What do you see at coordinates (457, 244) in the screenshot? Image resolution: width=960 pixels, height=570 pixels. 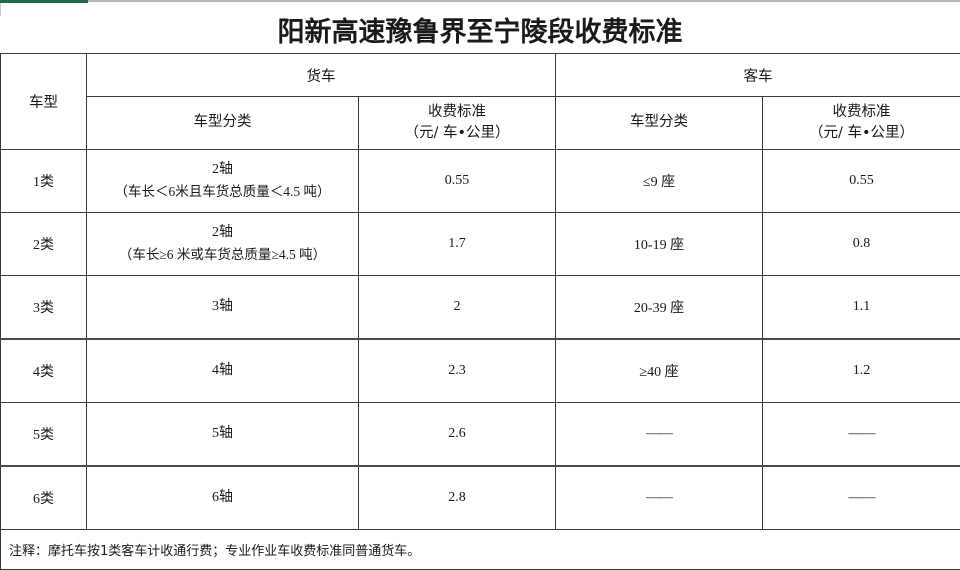 I see `cell-truck-rate: 1.7` at bounding box center [457, 244].